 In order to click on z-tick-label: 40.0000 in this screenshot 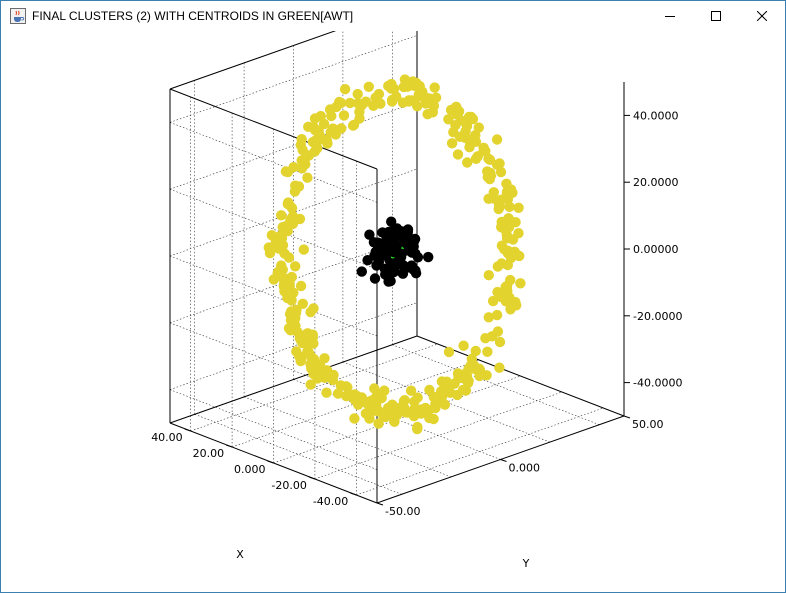, I will do `click(656, 115)`.